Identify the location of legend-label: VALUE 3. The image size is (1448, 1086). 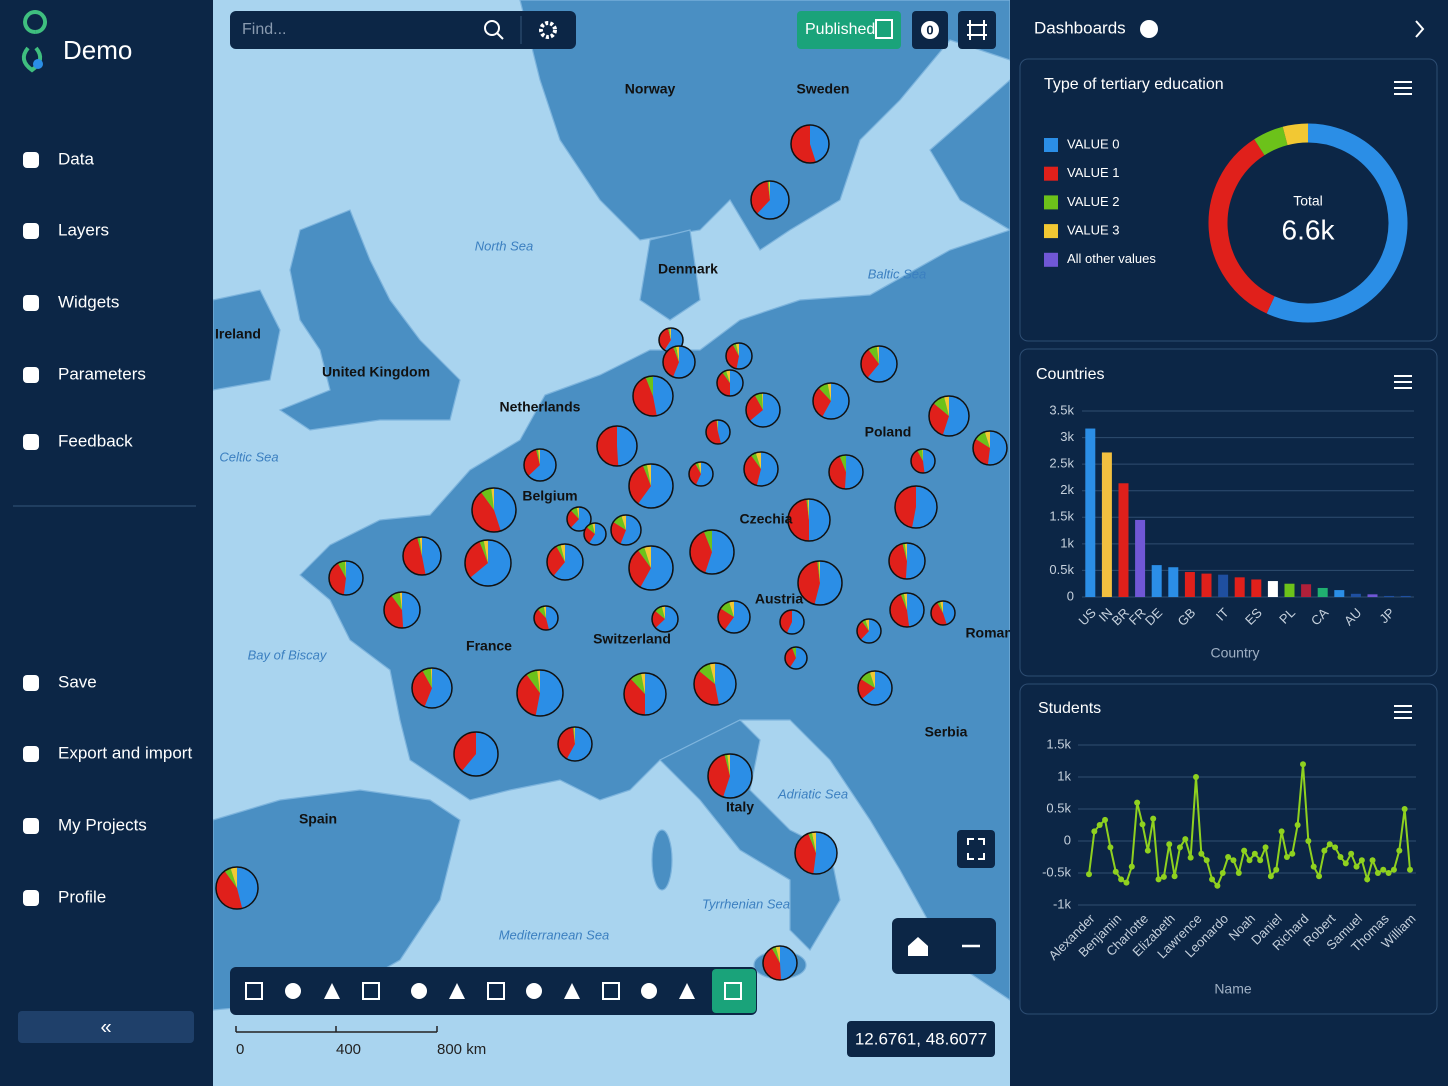
(1093, 230).